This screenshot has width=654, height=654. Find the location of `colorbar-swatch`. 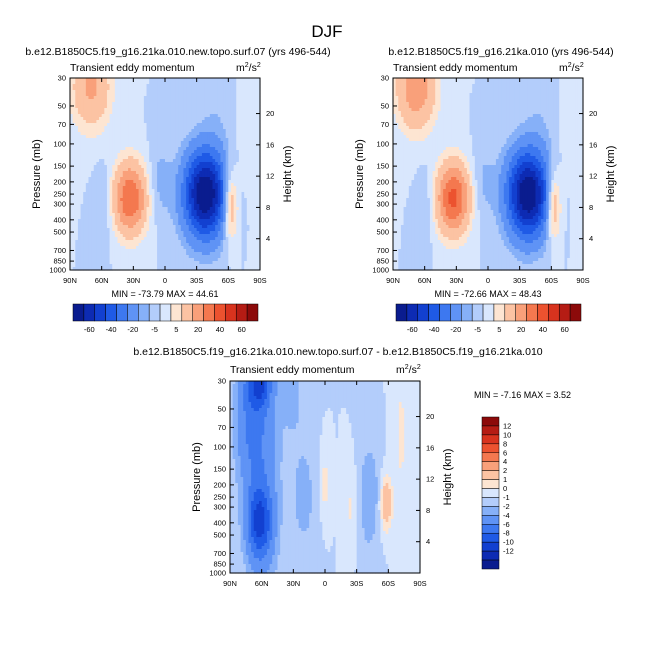

colorbar-swatch is located at coordinates (100, 312).